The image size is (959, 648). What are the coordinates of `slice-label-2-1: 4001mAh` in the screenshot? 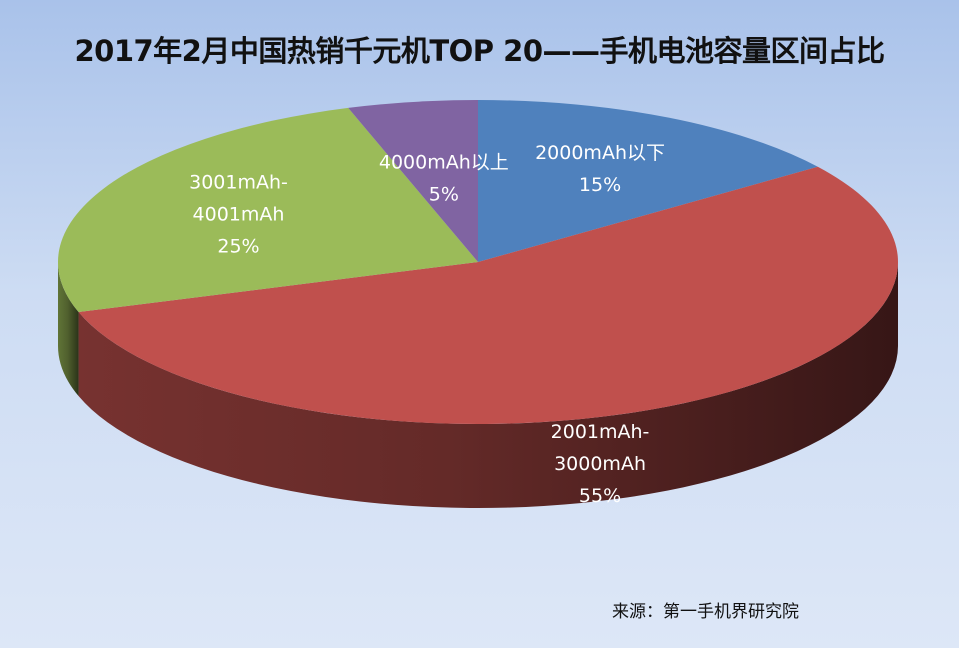 It's located at (239, 214).